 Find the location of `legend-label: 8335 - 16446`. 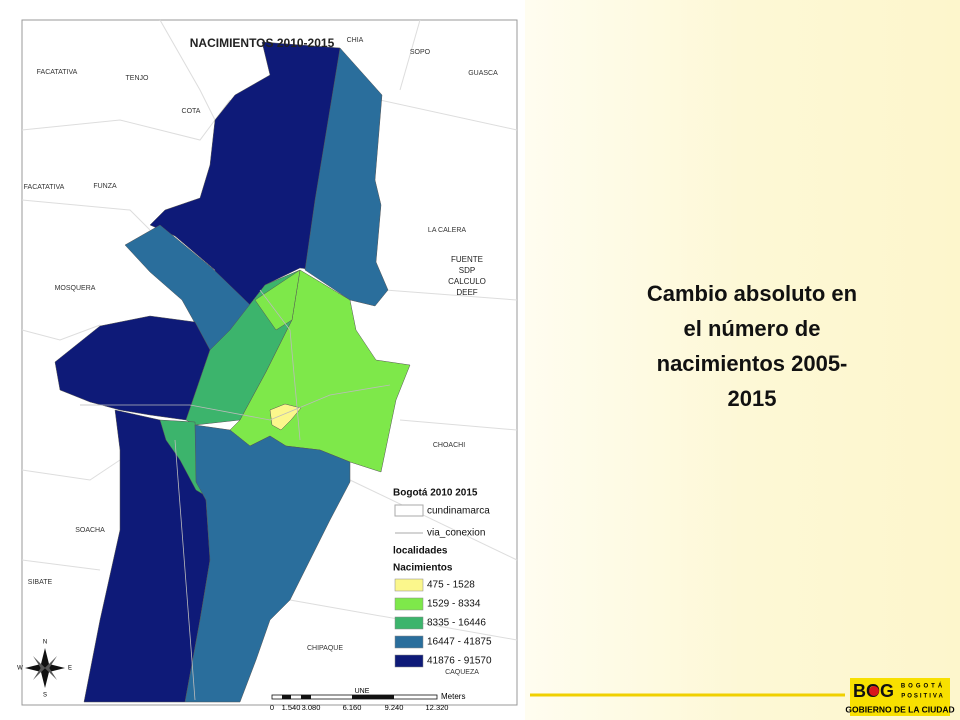

legend-label: 8335 - 16446 is located at coordinates (456, 623).